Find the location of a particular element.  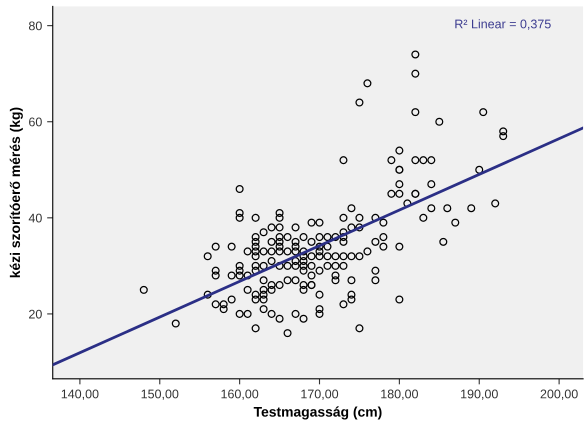

x-tick-label: 190,00 is located at coordinates (479, 395).